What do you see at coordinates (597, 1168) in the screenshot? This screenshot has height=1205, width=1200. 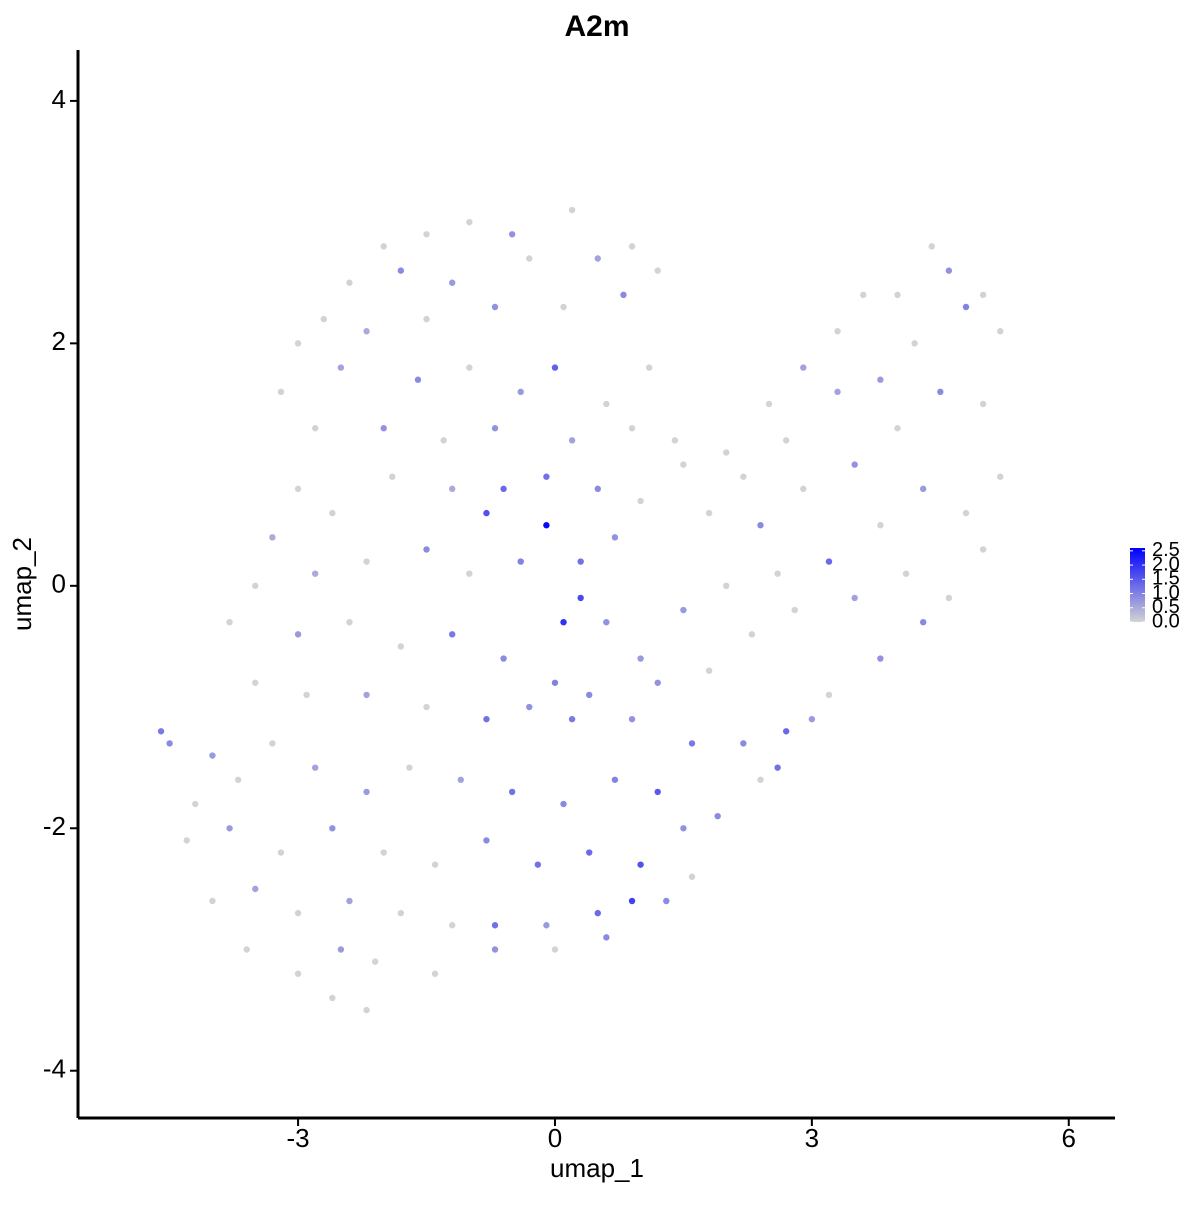 I see `x-axis-label: umap_1` at bounding box center [597, 1168].